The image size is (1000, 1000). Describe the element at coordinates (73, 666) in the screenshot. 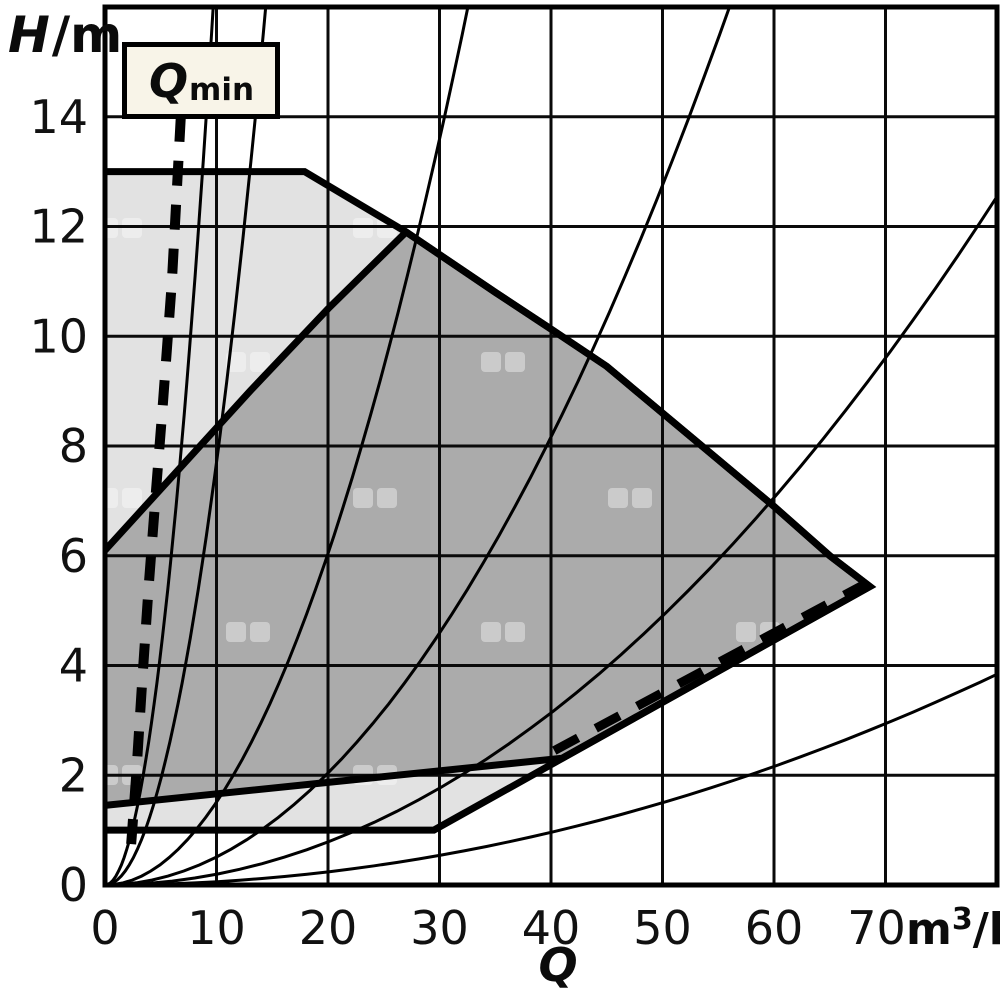

I see `y-tick-label-4: 4` at that location.